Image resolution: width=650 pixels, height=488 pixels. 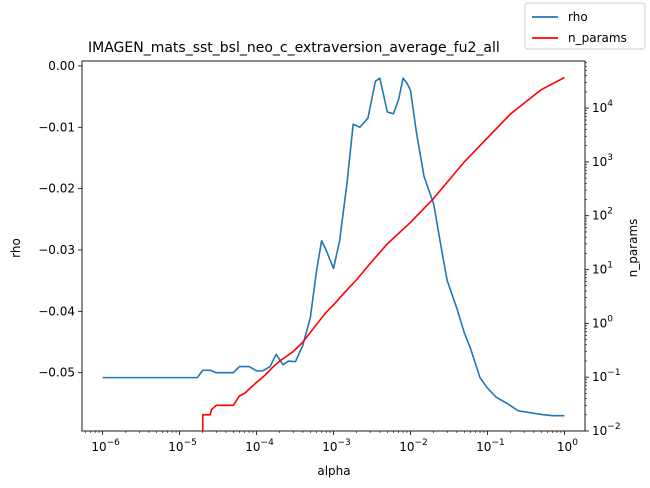 What do you see at coordinates (606, 430) in the screenshot?
I see `y-right-tick-label: 10⁻²` at bounding box center [606, 430].